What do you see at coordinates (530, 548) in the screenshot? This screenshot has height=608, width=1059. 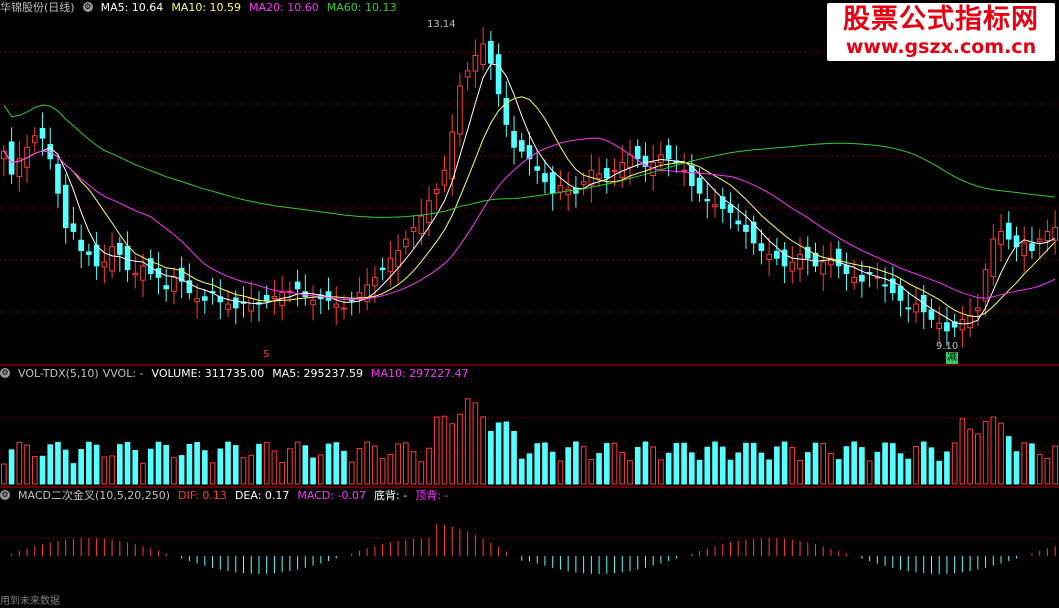 I see `macd-histogram` at bounding box center [530, 548].